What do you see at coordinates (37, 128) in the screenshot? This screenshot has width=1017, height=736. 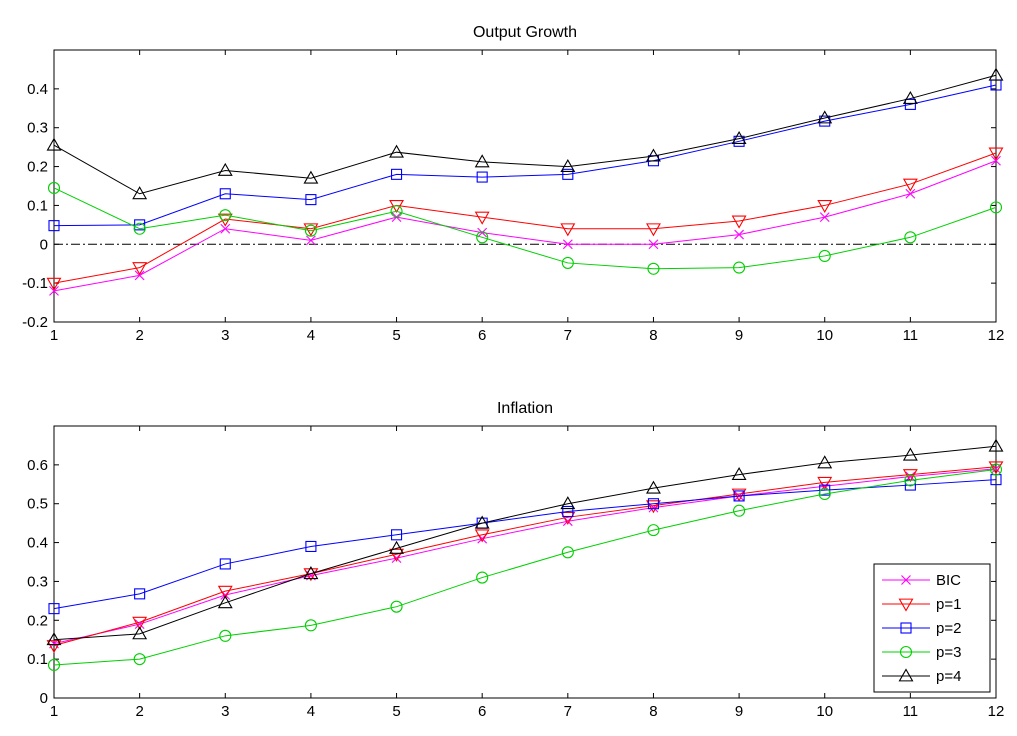 I see `output-growth-y-tick-label: 0.3` at bounding box center [37, 128].